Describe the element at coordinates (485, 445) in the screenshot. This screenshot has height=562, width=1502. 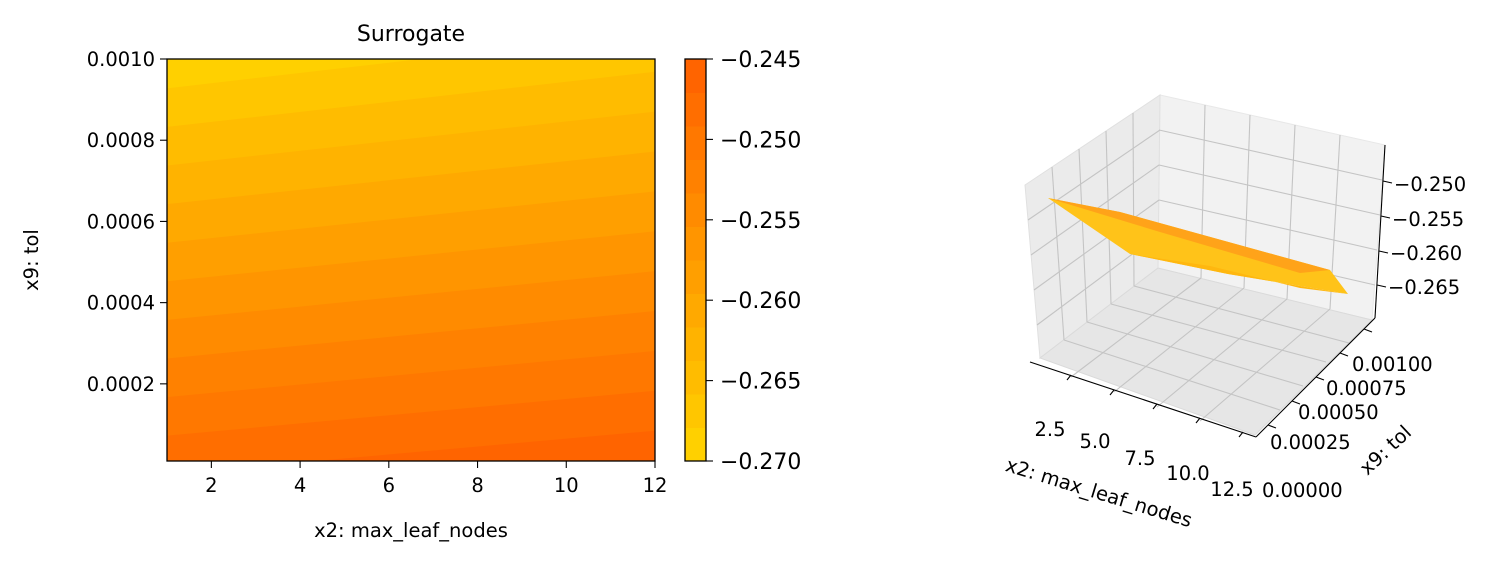
I see `contour-band` at that location.